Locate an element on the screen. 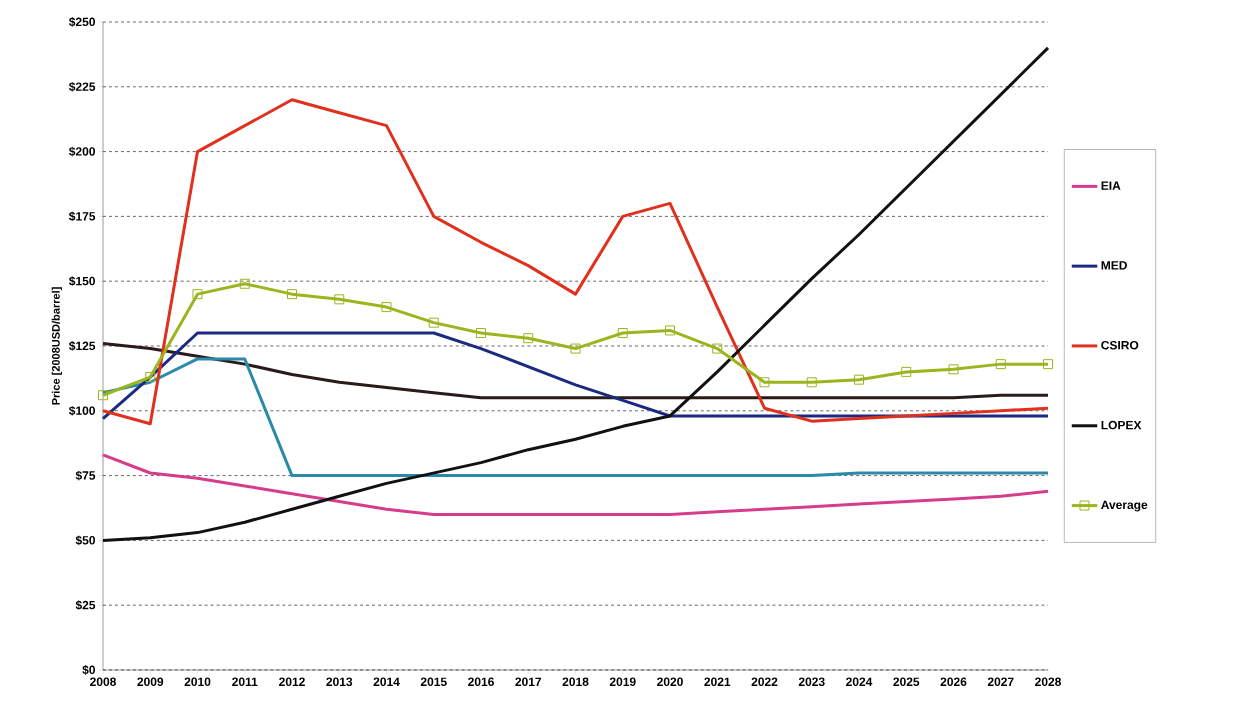 This screenshot has height=713, width=1247. y-tick-label: $125 is located at coordinates (82, 346).